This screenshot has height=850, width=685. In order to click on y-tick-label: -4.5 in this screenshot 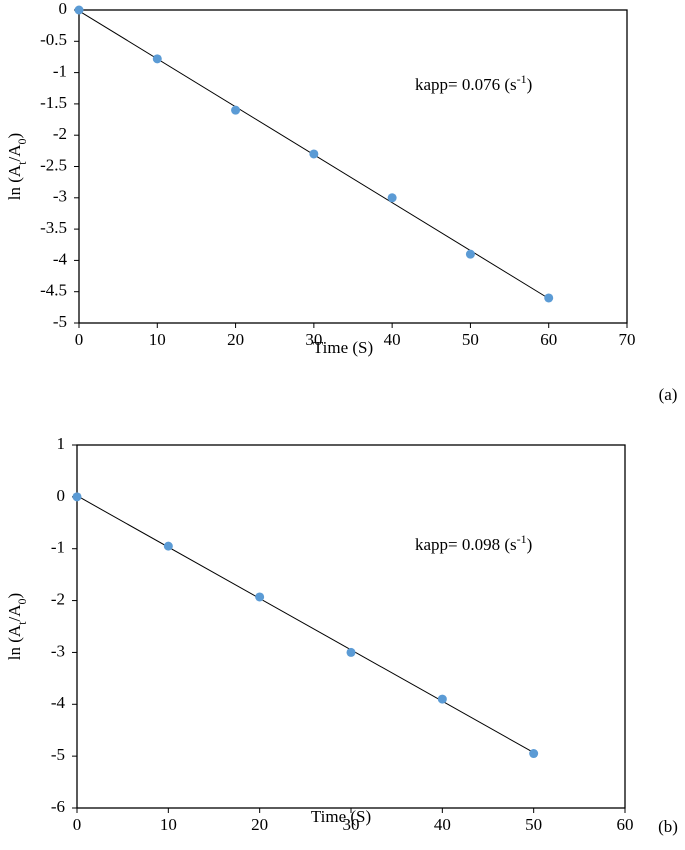, I will do `click(53, 290)`.